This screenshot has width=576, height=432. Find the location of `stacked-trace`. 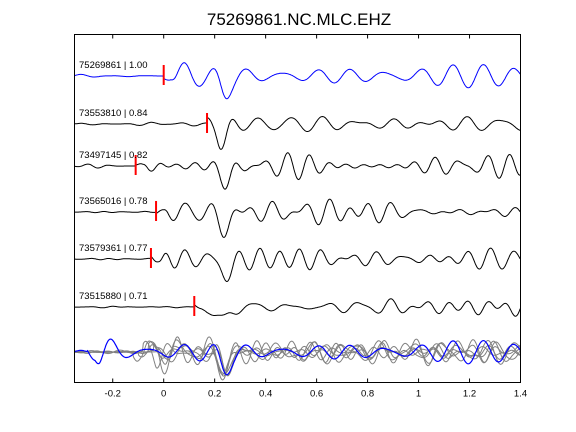

stacked-trace is located at coordinates (297, 355).